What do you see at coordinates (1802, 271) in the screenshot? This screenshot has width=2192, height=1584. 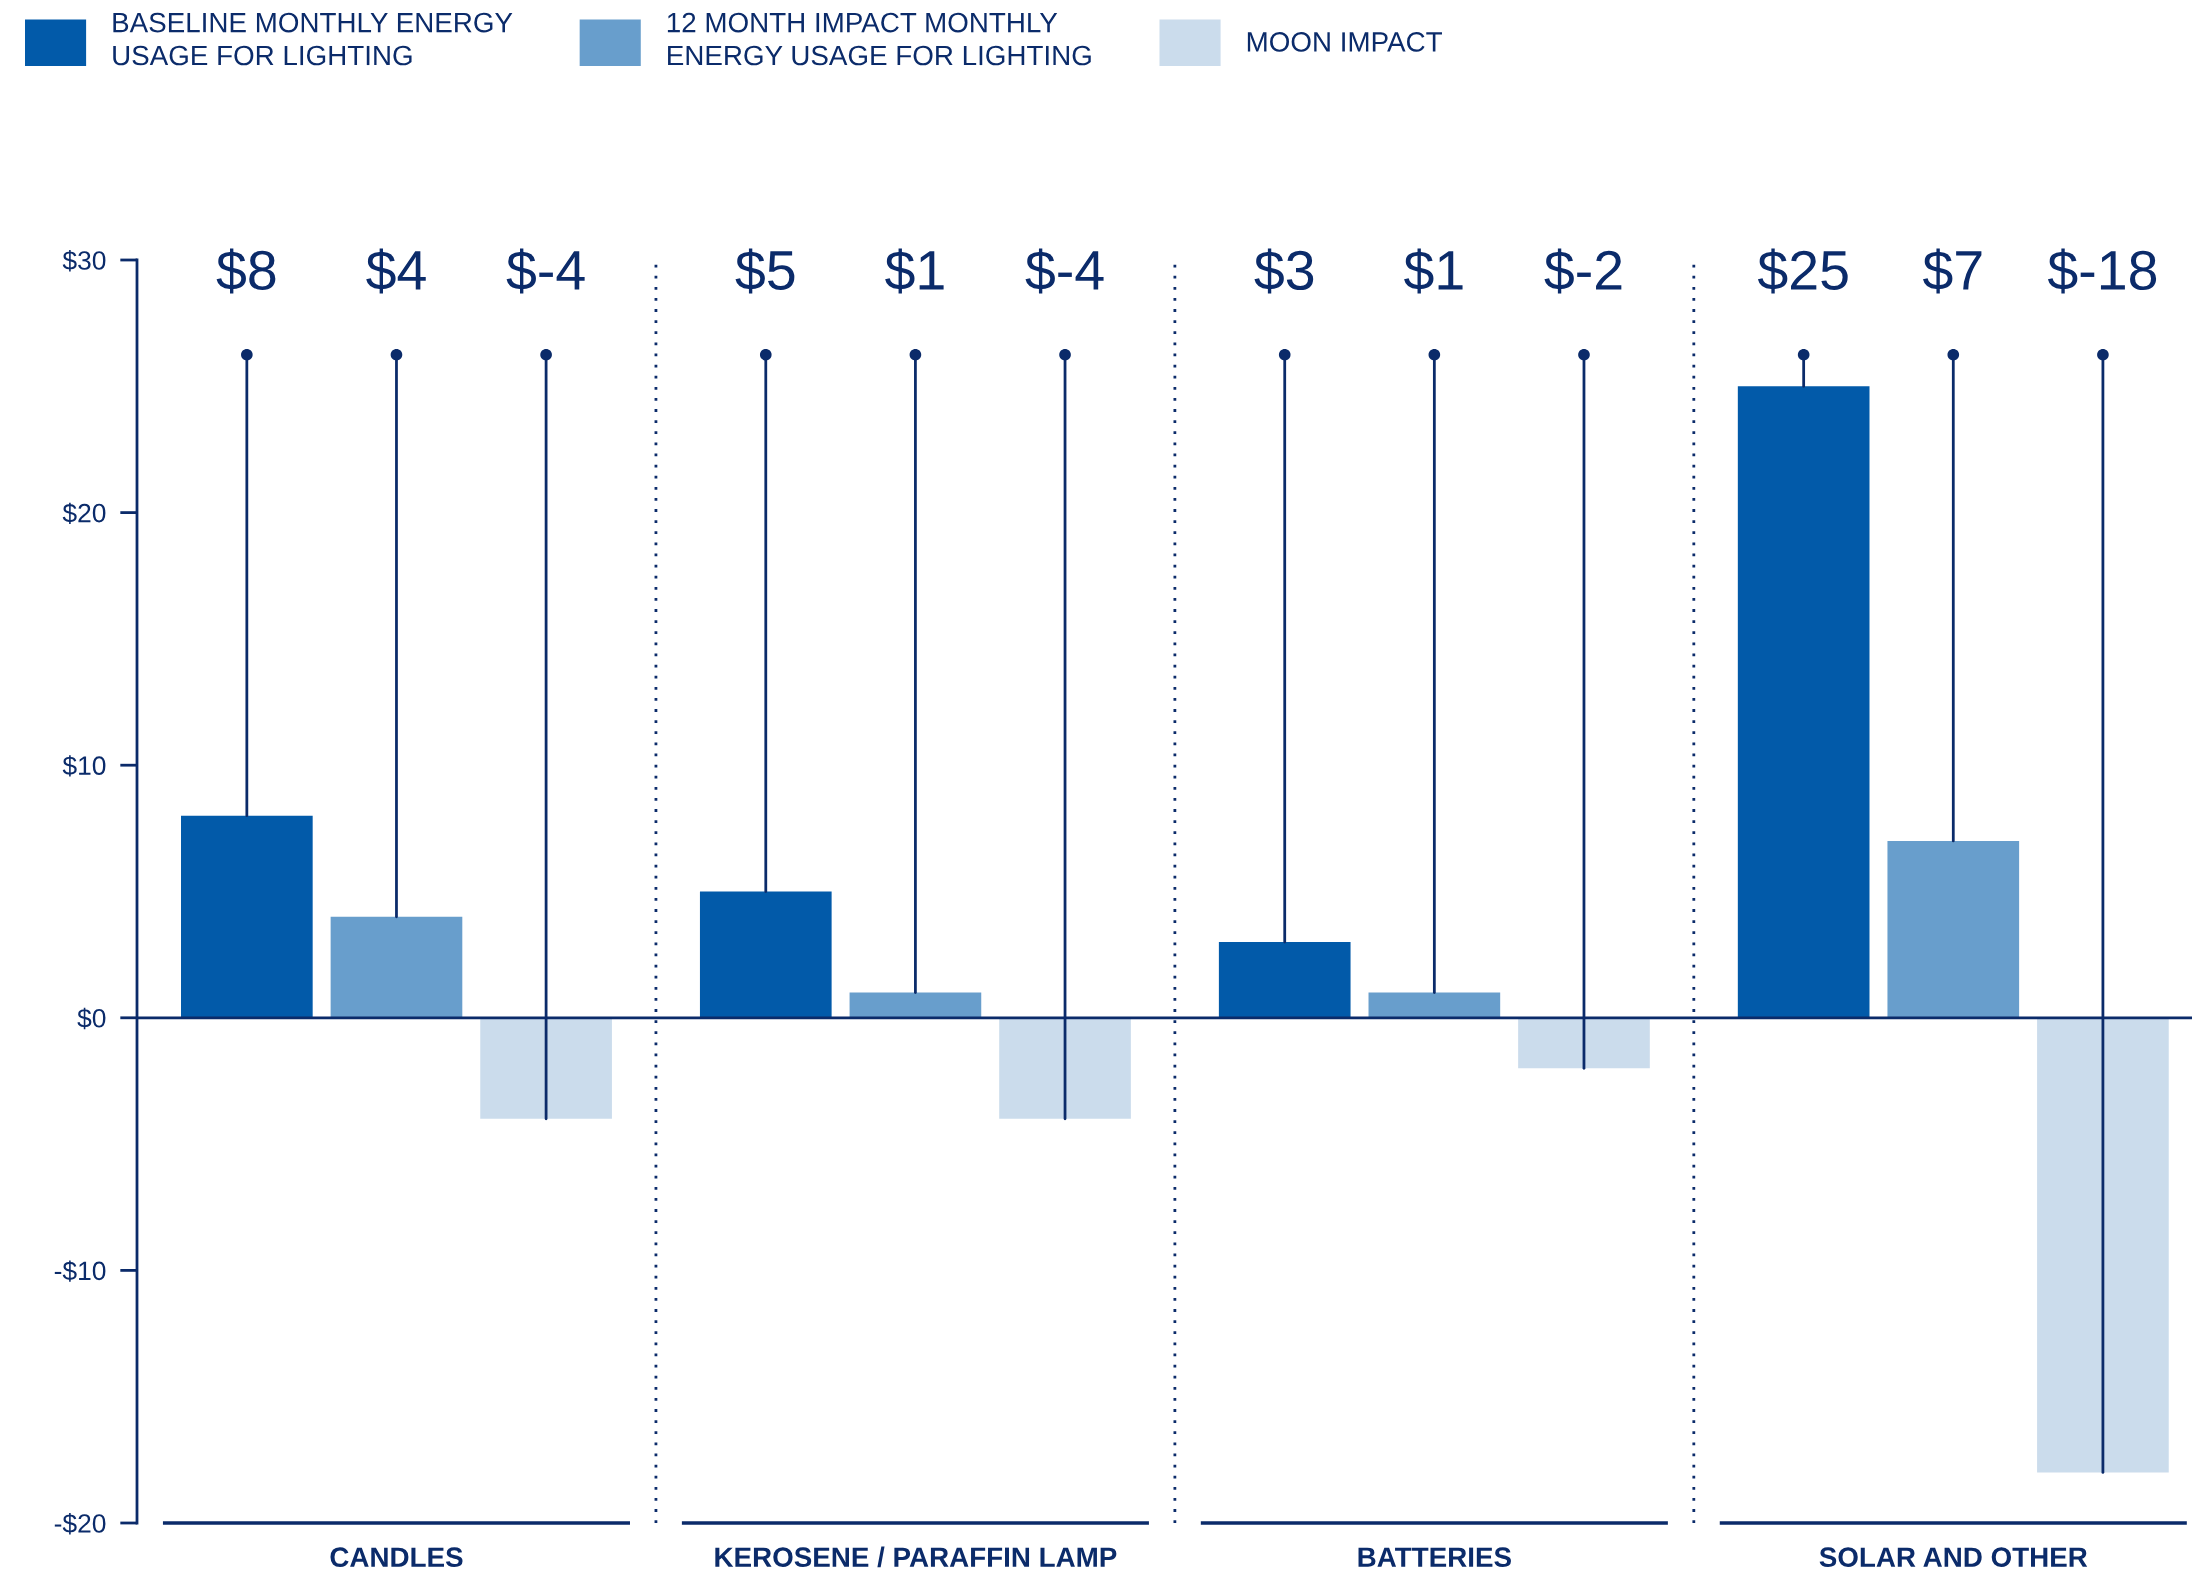 I see `data-label: $25` at bounding box center [1802, 271].